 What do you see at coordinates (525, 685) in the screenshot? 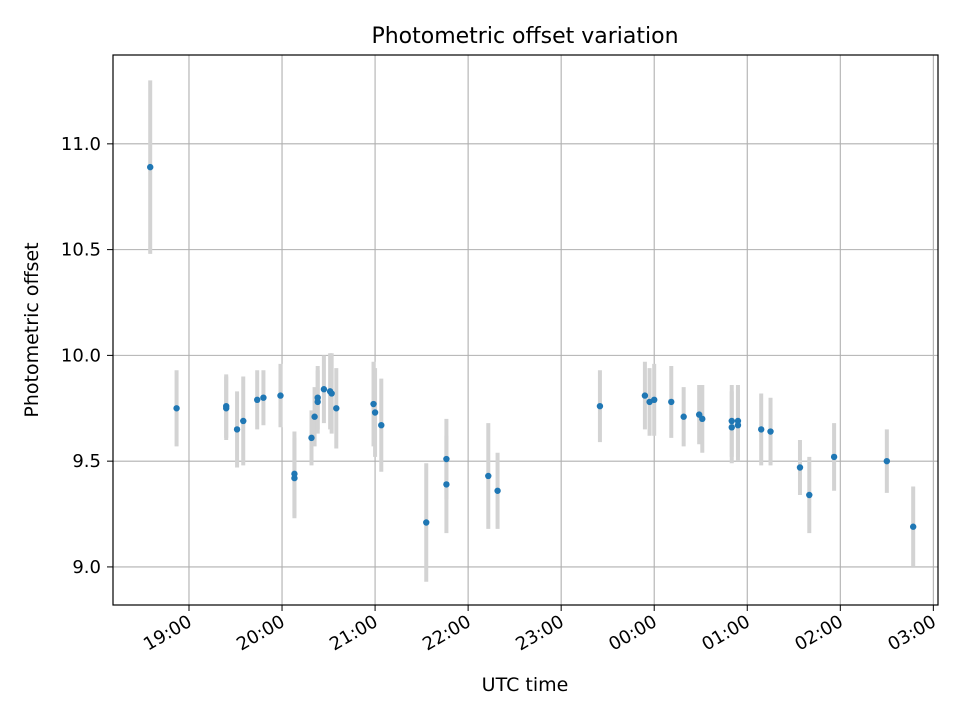
I see `x-axis-label: UTC time` at bounding box center [525, 685].